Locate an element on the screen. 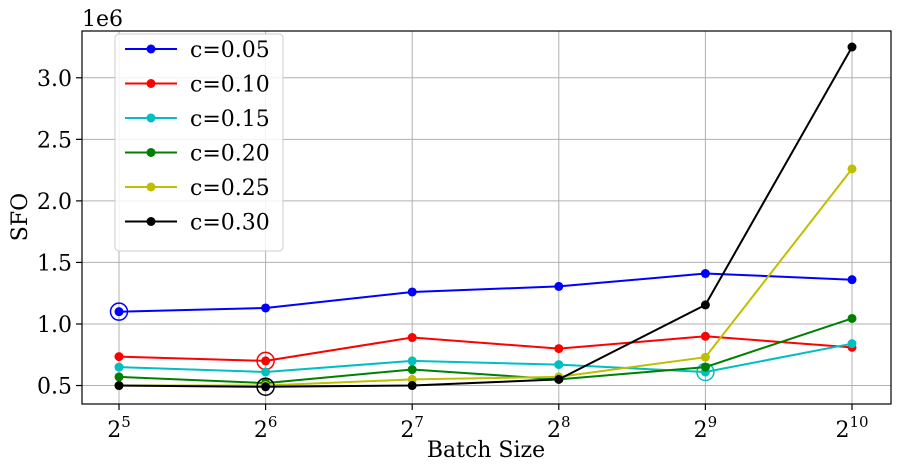 The width and height of the screenshot is (899, 471). series-c=0.20 is located at coordinates (485, 350).